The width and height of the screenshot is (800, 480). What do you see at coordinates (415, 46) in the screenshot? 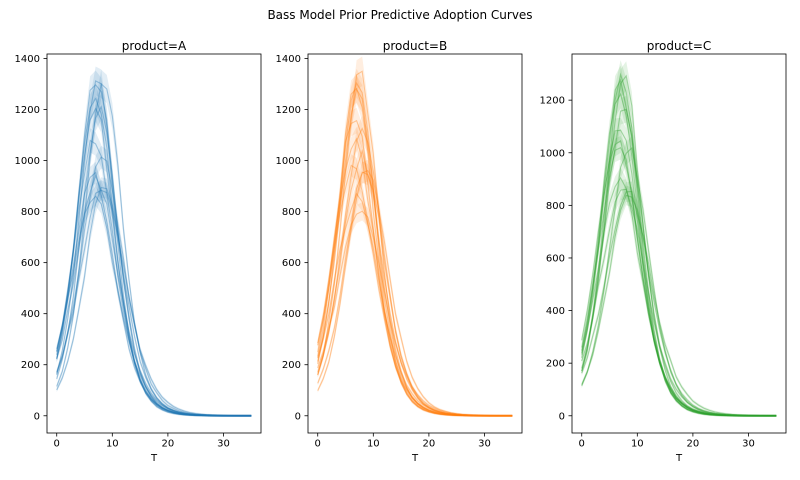
I see `subplot-b-title: product=B` at bounding box center [415, 46].